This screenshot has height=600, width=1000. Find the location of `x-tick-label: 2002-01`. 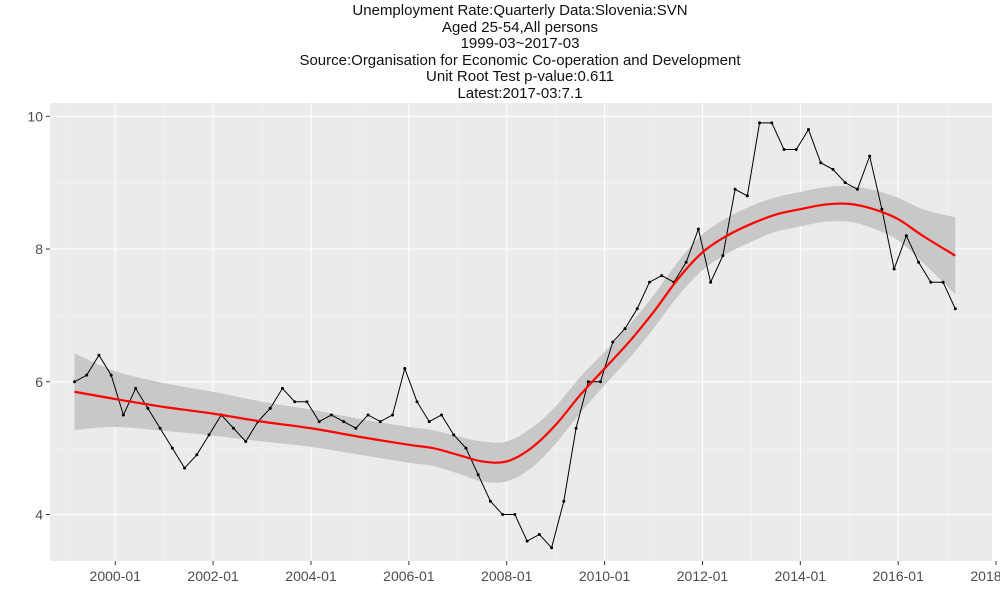

x-tick-label: 2002-01 is located at coordinates (213, 576).